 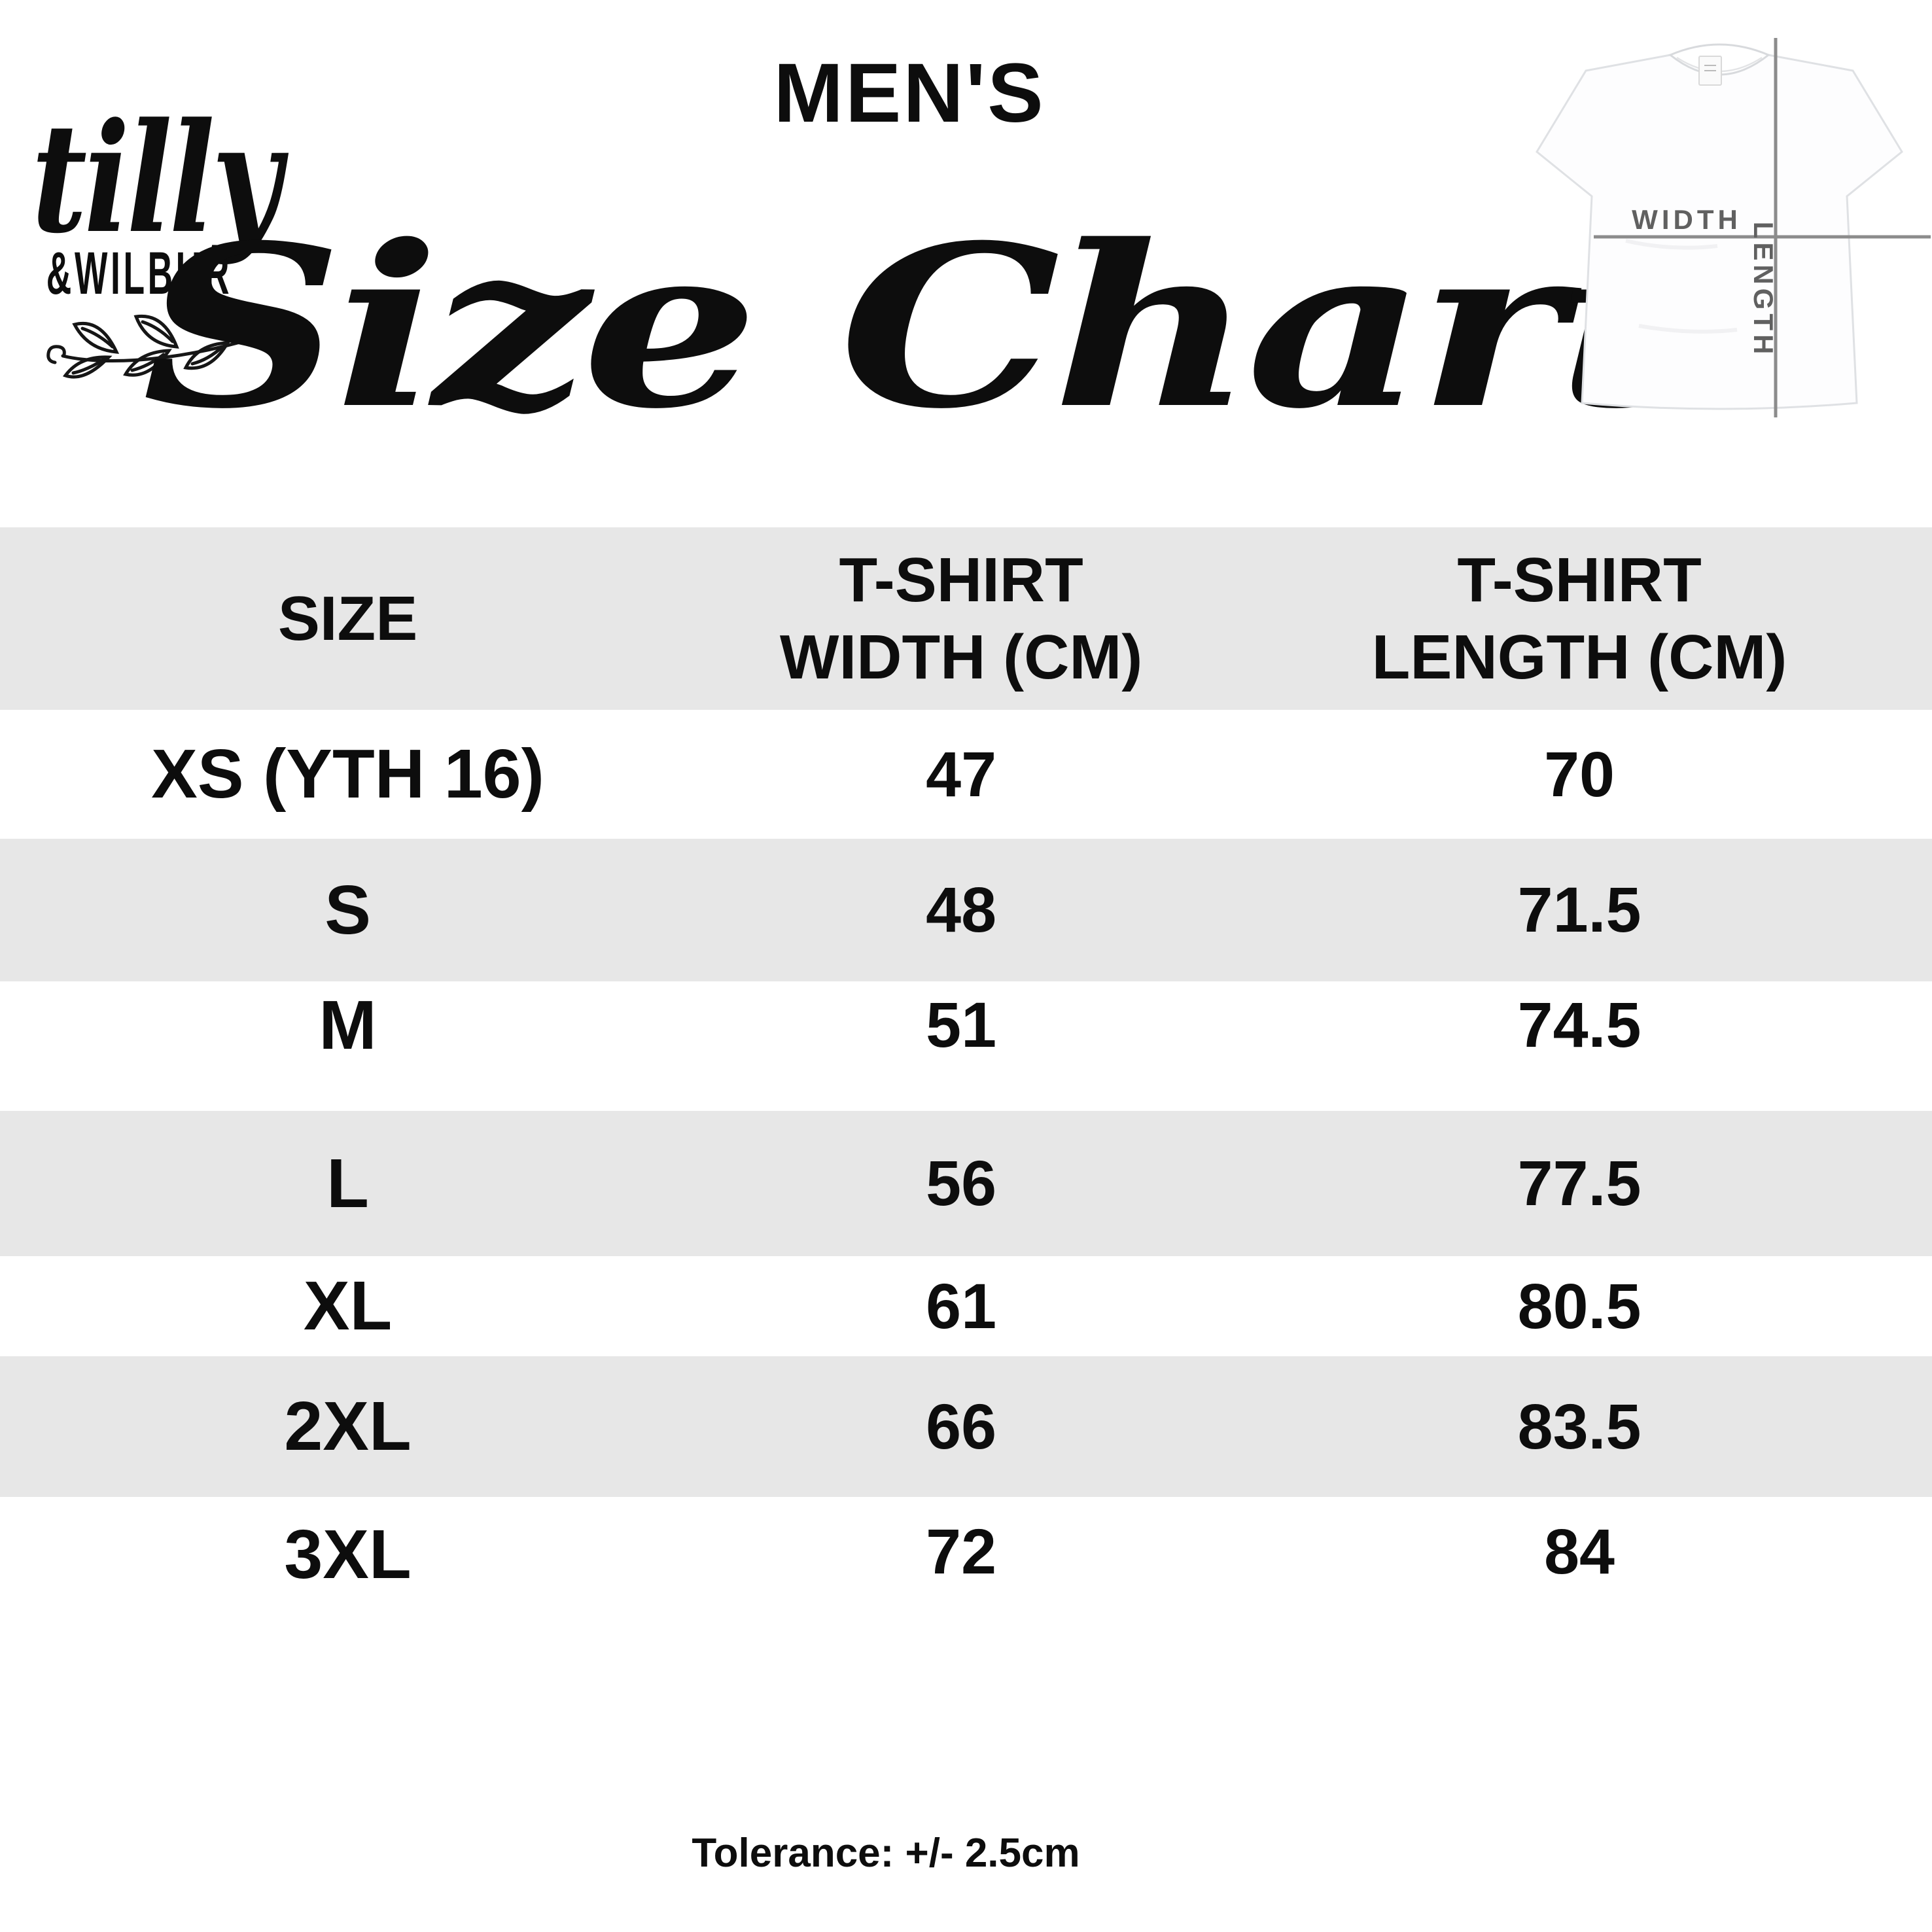 I want to click on tshirt-measurement-diagram: WIDTH LENGTH, so click(x=1733, y=227).